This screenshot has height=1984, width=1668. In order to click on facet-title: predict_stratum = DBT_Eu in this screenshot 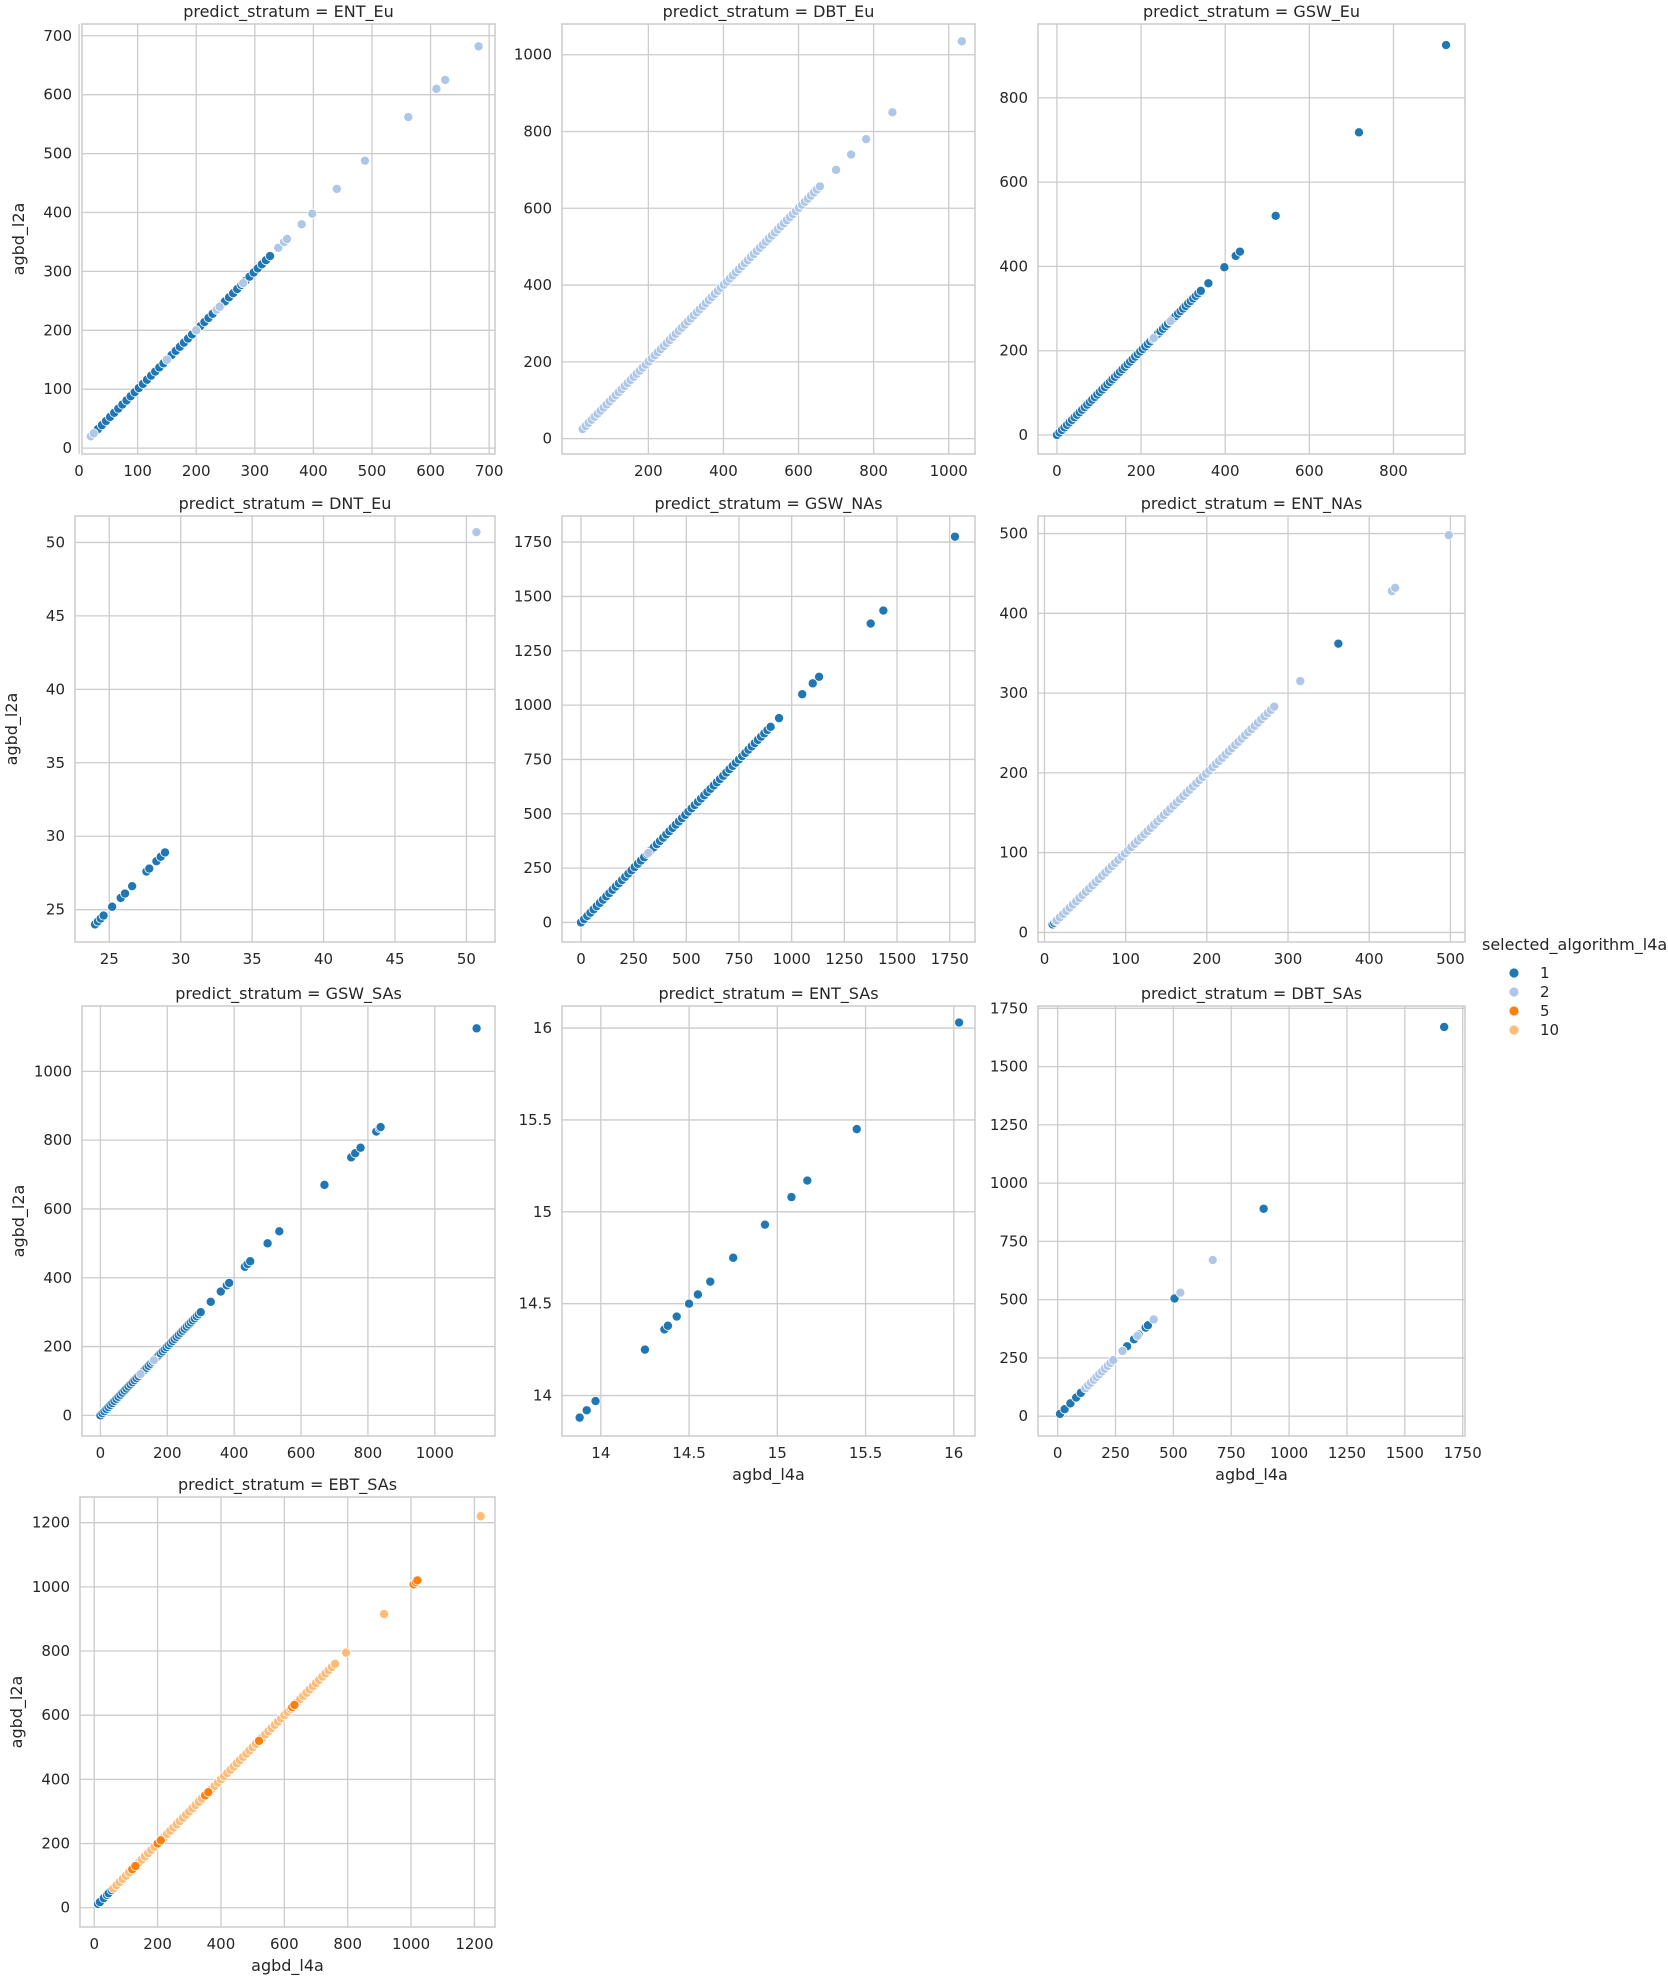, I will do `click(769, 12)`.